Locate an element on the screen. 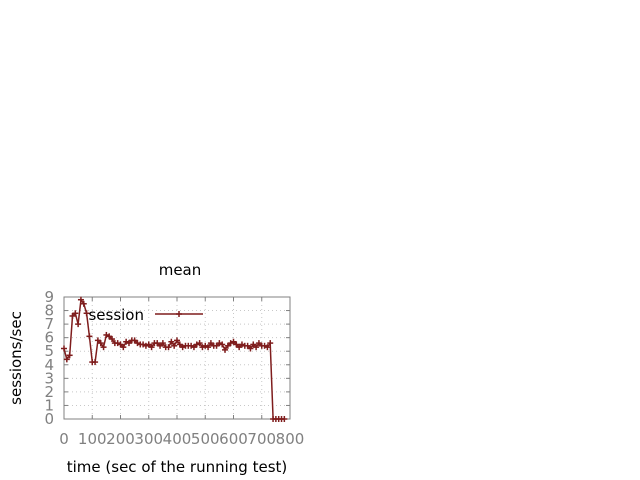 This screenshot has height=480, width=640. y-tick-label: 7 is located at coordinates (49, 324).